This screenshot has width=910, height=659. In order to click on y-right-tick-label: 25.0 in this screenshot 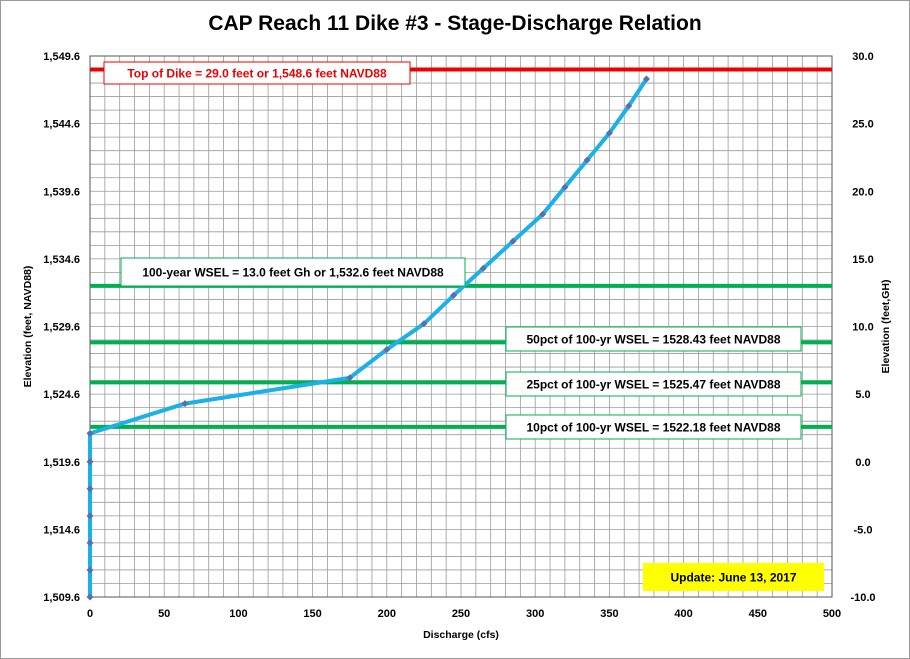, I will do `click(862, 125)`.